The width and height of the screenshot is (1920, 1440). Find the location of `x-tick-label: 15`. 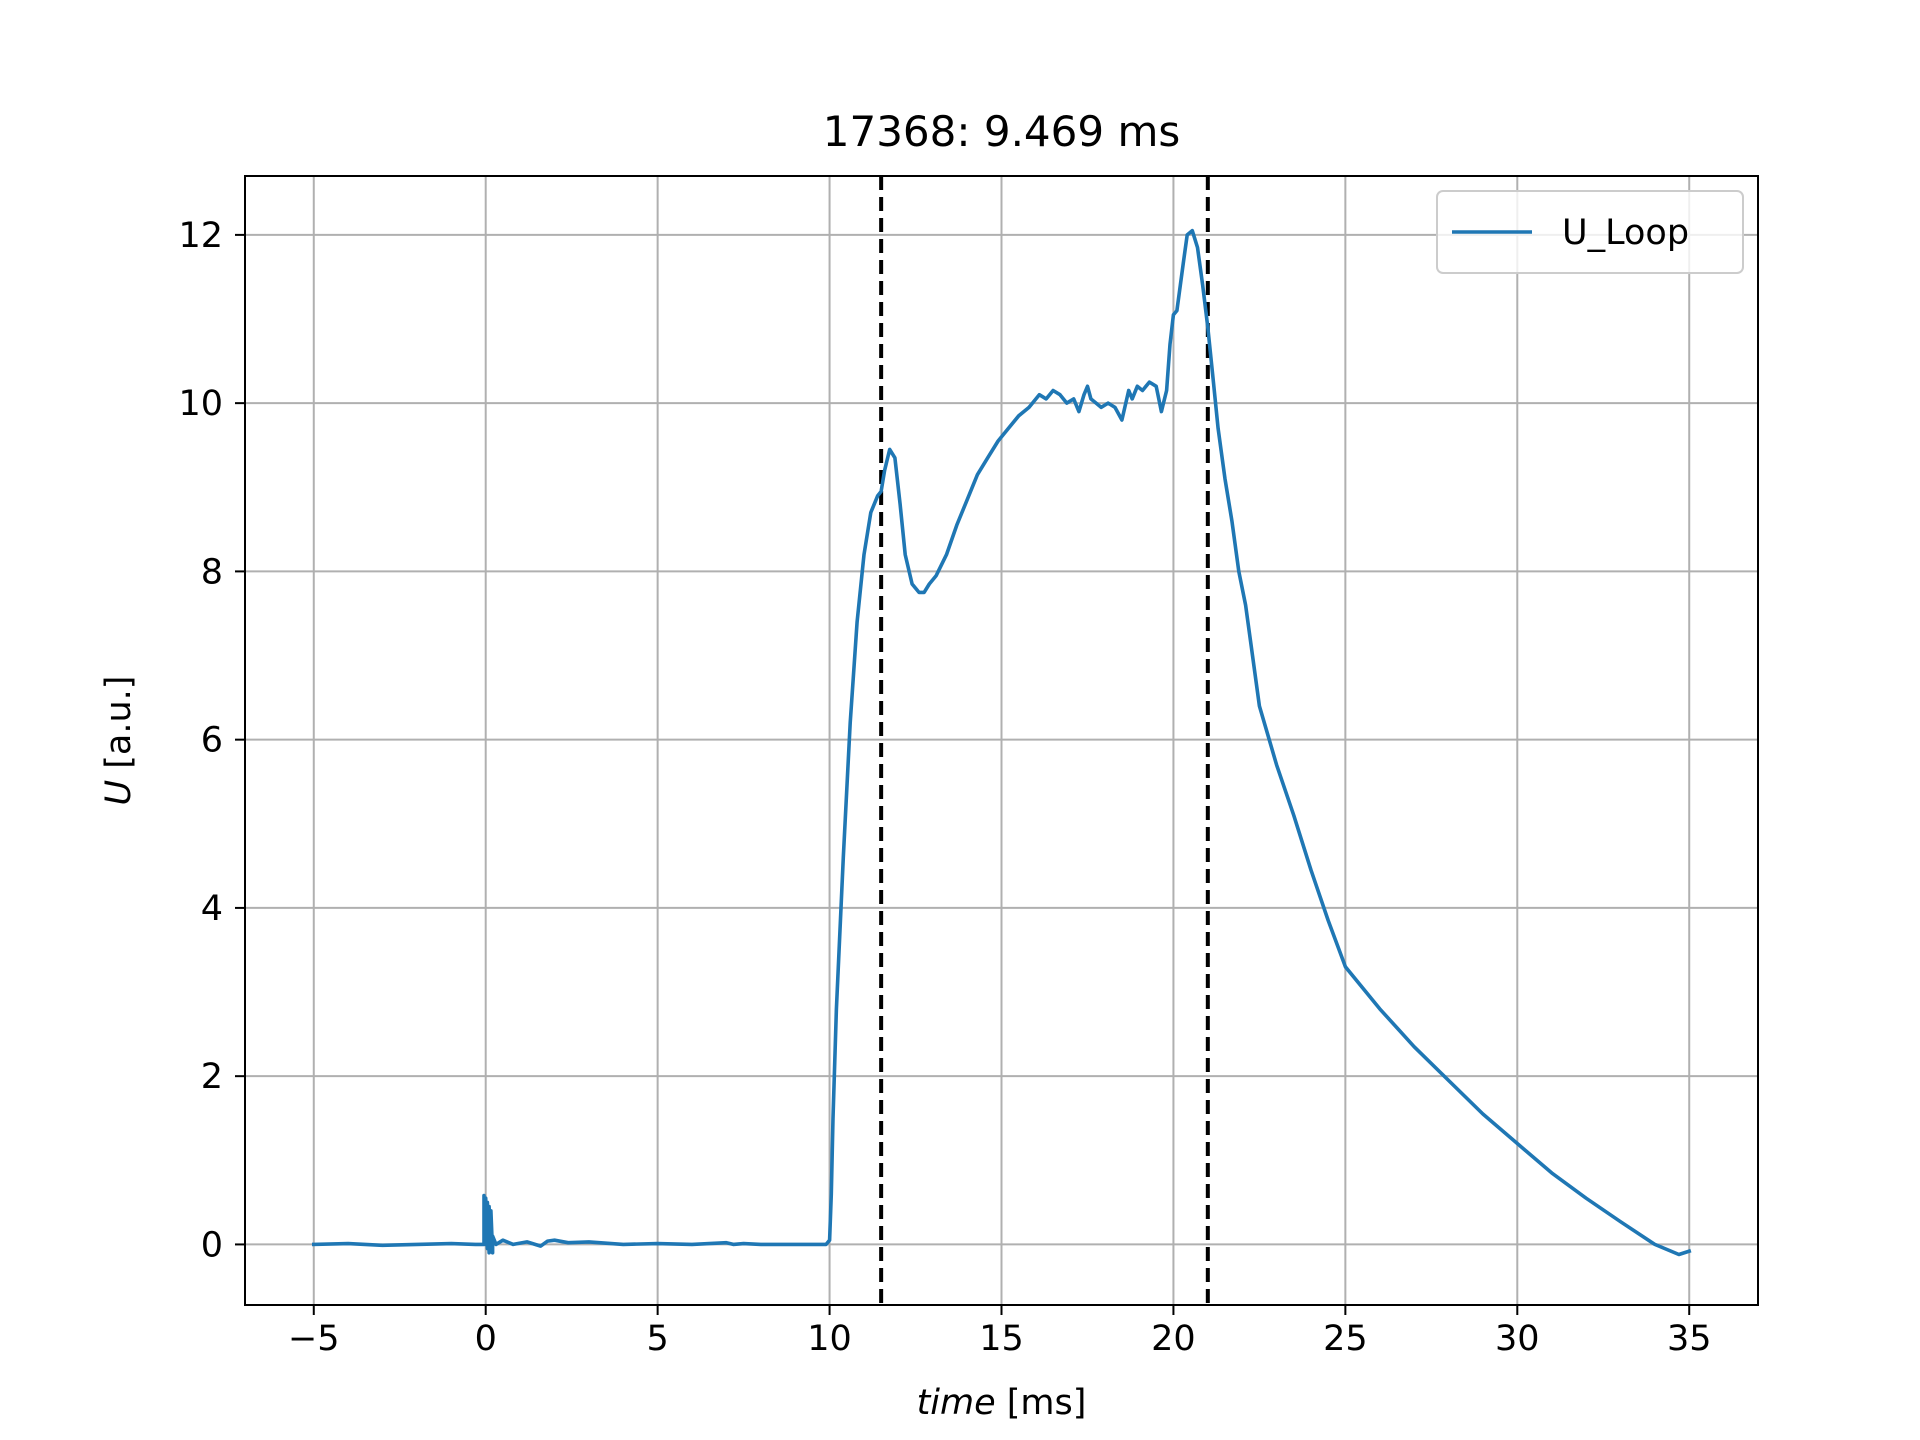

x-tick-label: 15 is located at coordinates (1001, 1339).